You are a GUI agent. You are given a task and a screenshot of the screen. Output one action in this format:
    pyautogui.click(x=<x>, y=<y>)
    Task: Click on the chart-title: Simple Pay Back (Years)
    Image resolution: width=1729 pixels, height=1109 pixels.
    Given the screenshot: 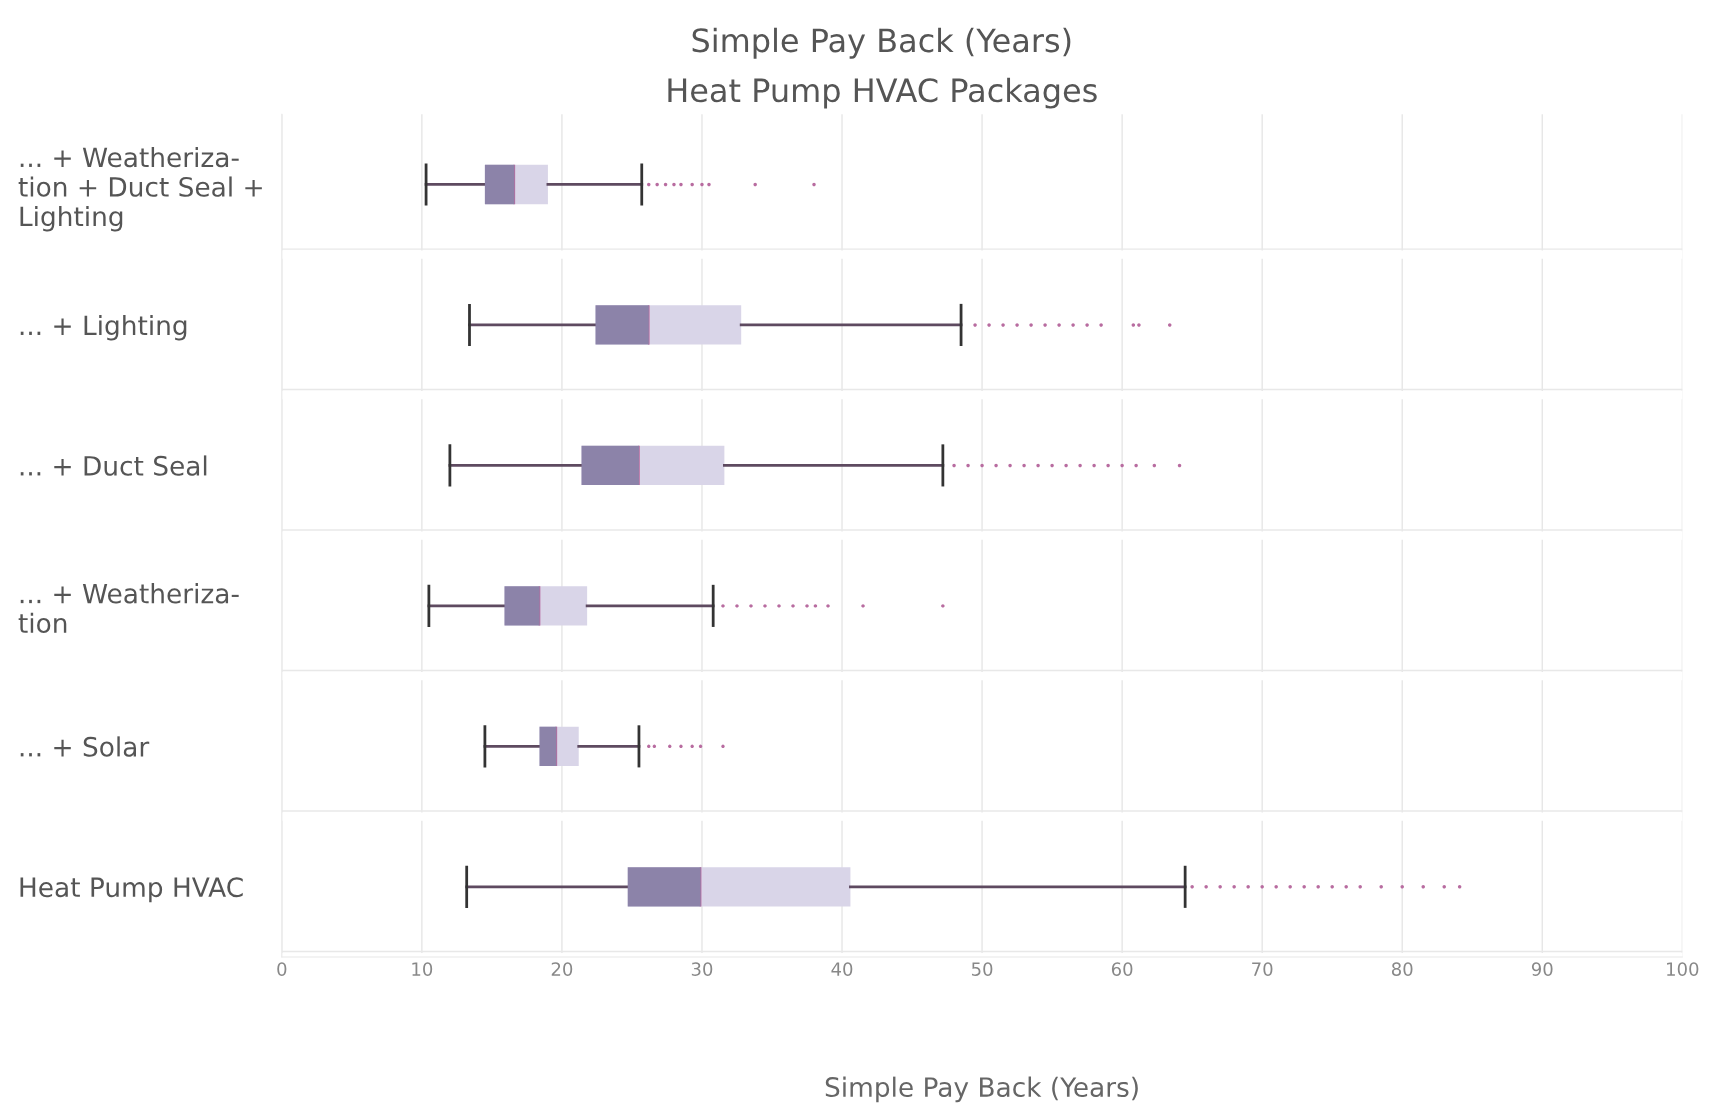 What is the action you would take?
    pyautogui.click(x=881, y=43)
    